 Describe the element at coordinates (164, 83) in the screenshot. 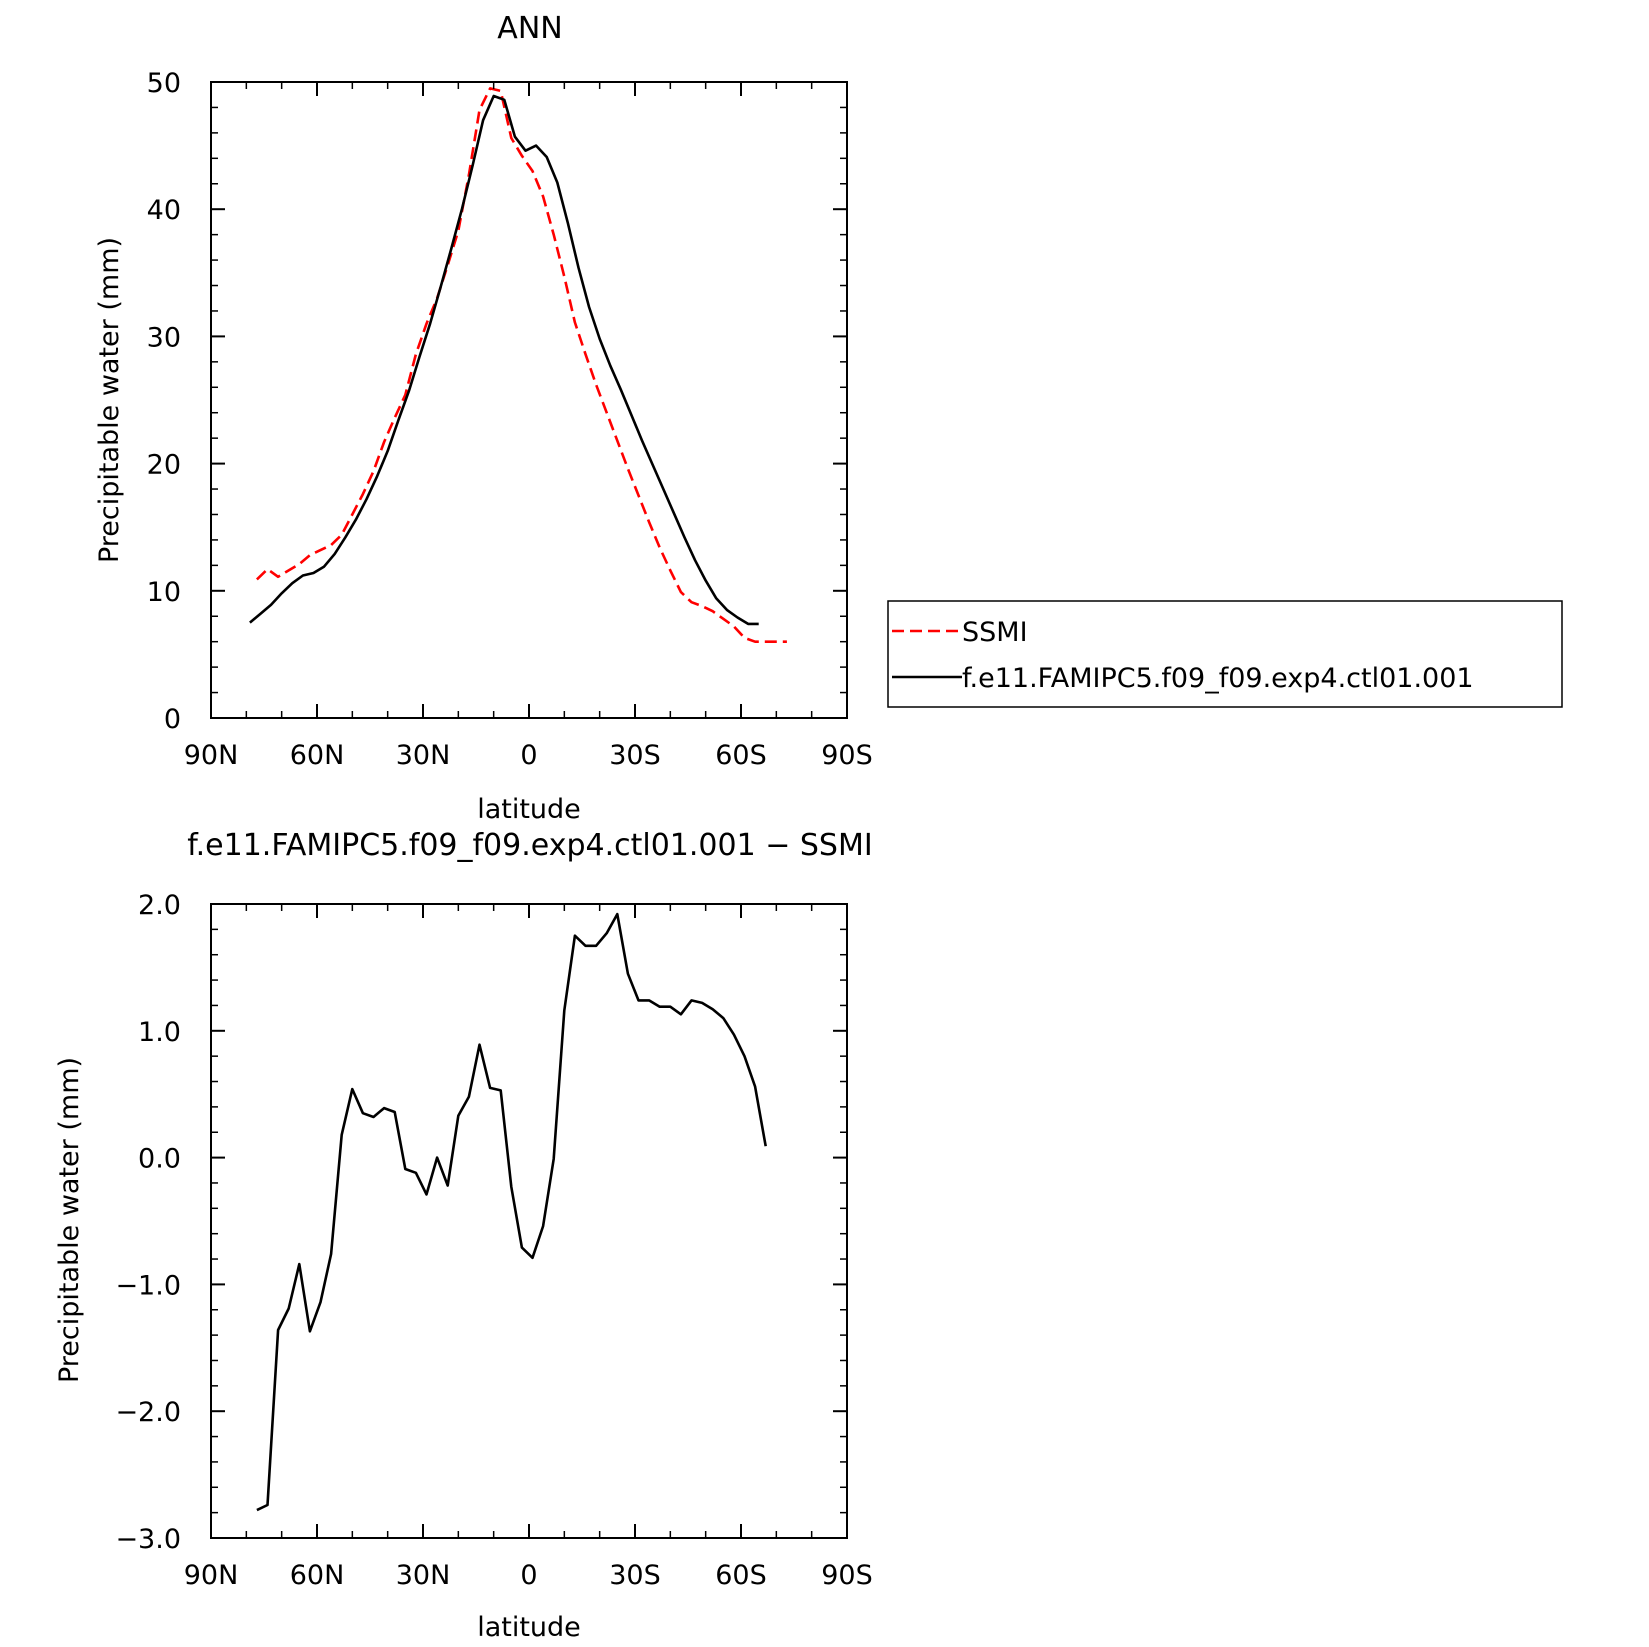

I see `top-y-tick-label: 50` at that location.